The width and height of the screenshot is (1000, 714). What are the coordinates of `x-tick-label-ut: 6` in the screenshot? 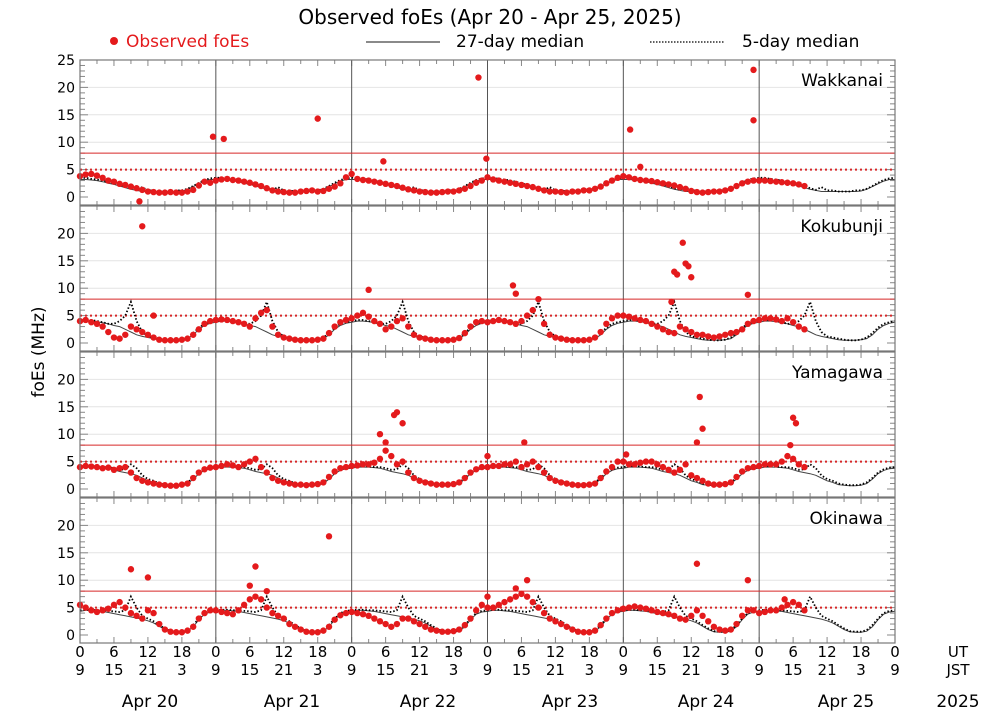 It's located at (793, 652).